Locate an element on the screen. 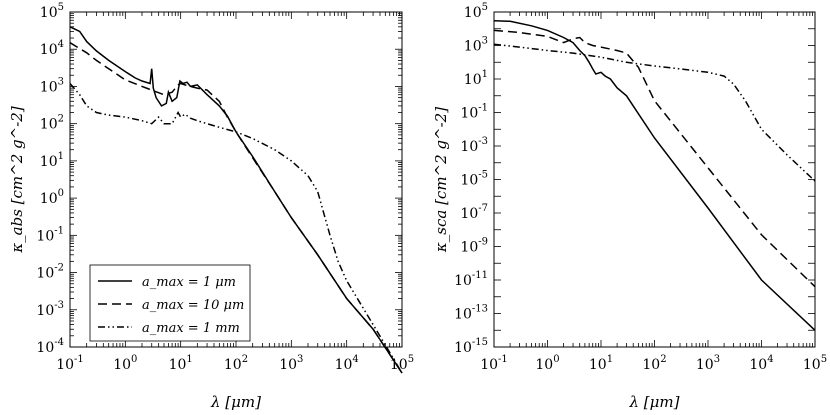 The image size is (830, 415). series-line-dashdot is located at coordinates (654, 112).